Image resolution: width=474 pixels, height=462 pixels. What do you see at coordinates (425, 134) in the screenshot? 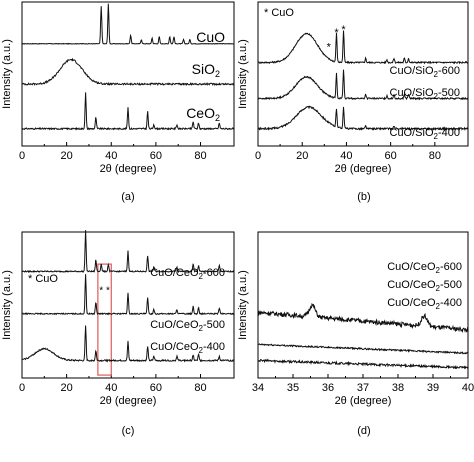
I see `series-label: CuO/SiO2-400` at bounding box center [425, 134].